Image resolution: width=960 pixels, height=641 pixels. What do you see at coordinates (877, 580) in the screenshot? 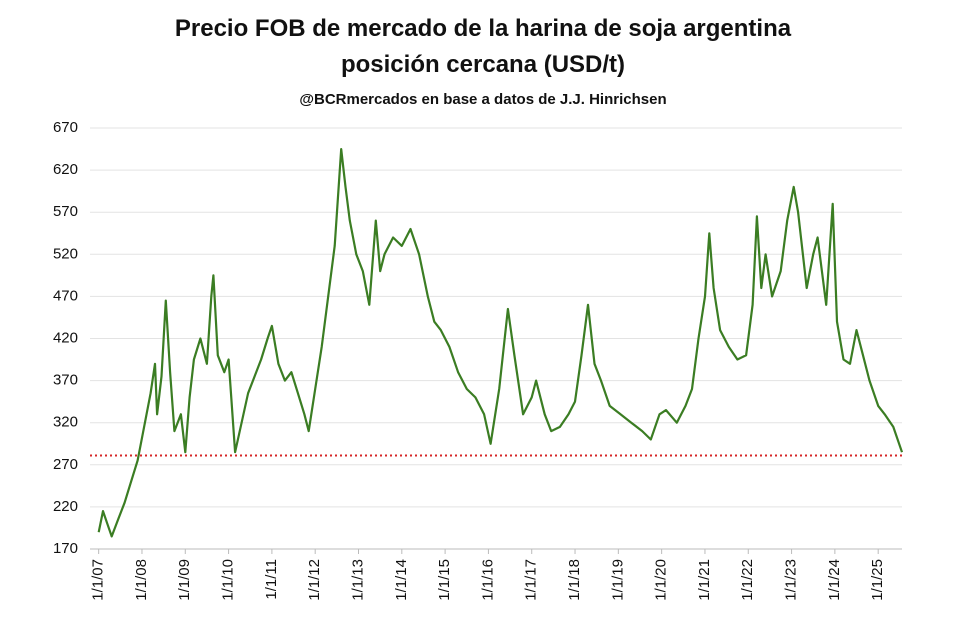
I see `x-tick-label: 1/1/25` at bounding box center [877, 580].